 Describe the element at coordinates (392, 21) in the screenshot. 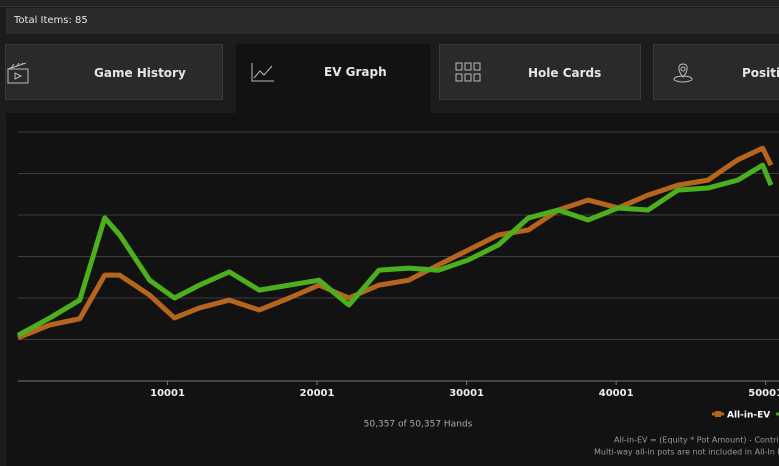

I see `total-items: Total Items: 85` at that location.